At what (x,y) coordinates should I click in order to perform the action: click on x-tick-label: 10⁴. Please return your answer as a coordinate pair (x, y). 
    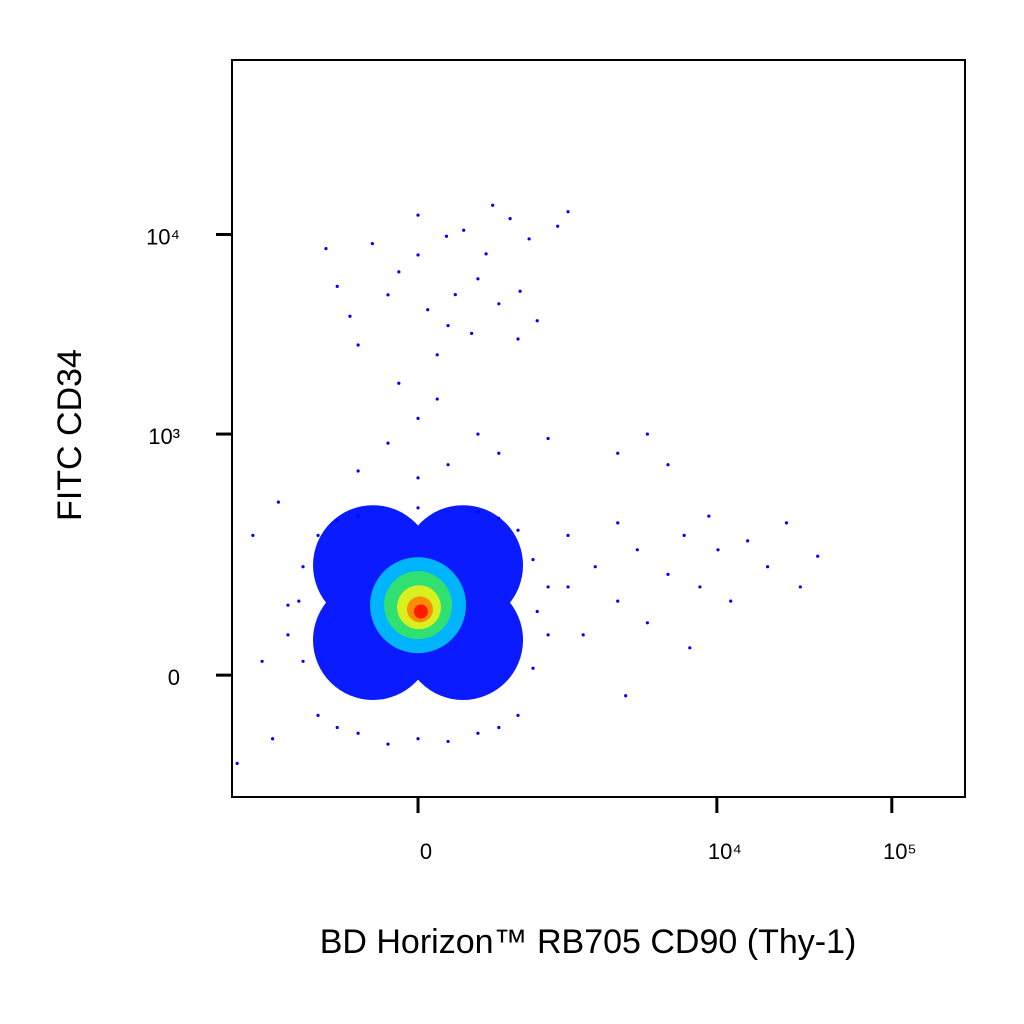
    Looking at the image, I should click on (725, 851).